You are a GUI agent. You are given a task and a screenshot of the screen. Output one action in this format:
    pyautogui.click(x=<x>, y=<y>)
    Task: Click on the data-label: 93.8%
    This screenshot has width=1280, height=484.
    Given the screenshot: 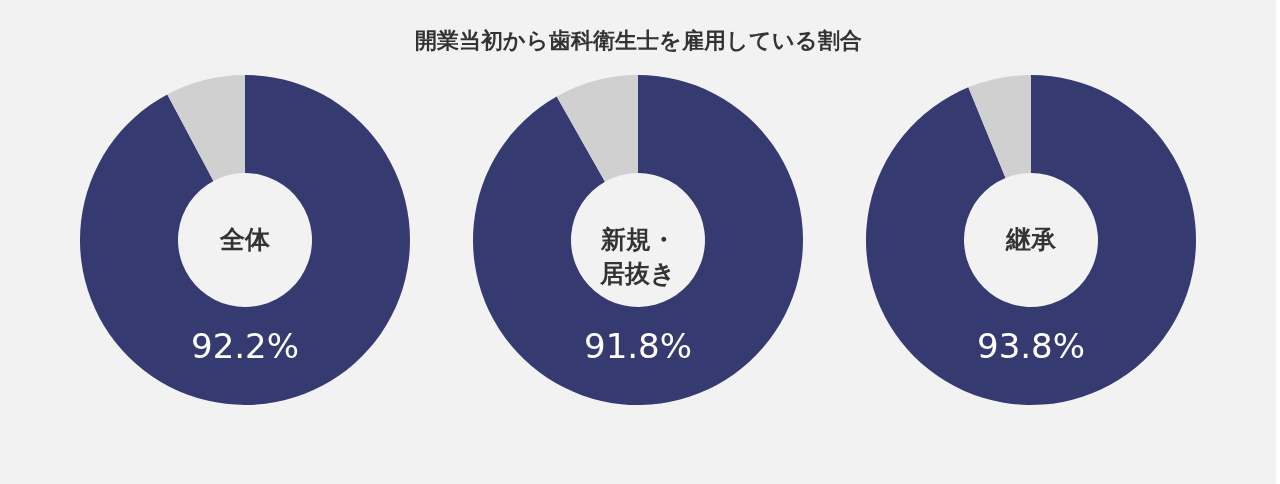 What is the action you would take?
    pyautogui.click(x=1031, y=346)
    